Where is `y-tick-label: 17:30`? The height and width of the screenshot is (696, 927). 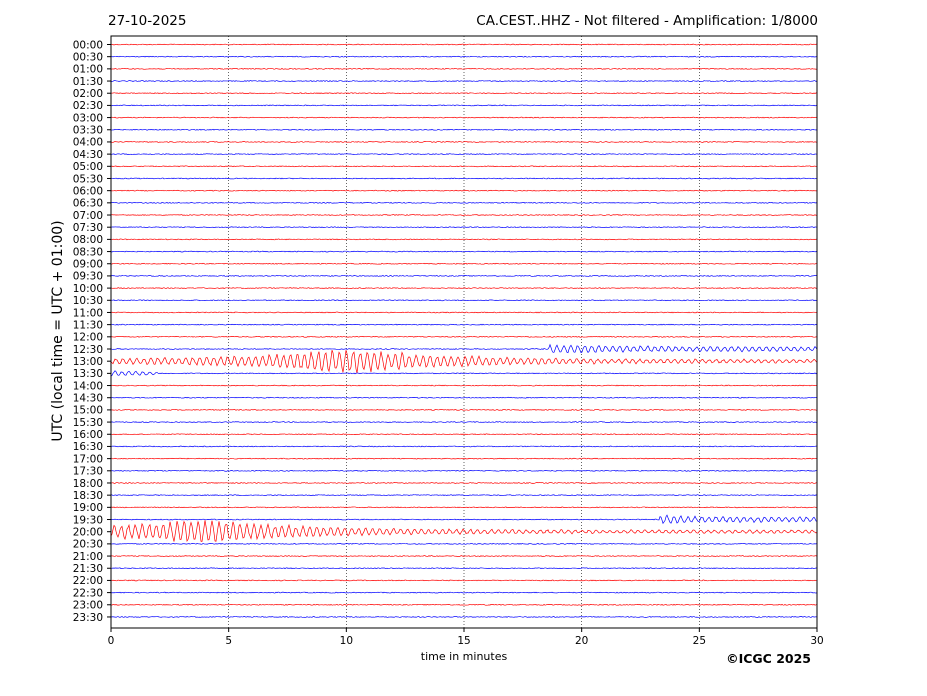 y-tick-label: 17:30 is located at coordinates (88, 472).